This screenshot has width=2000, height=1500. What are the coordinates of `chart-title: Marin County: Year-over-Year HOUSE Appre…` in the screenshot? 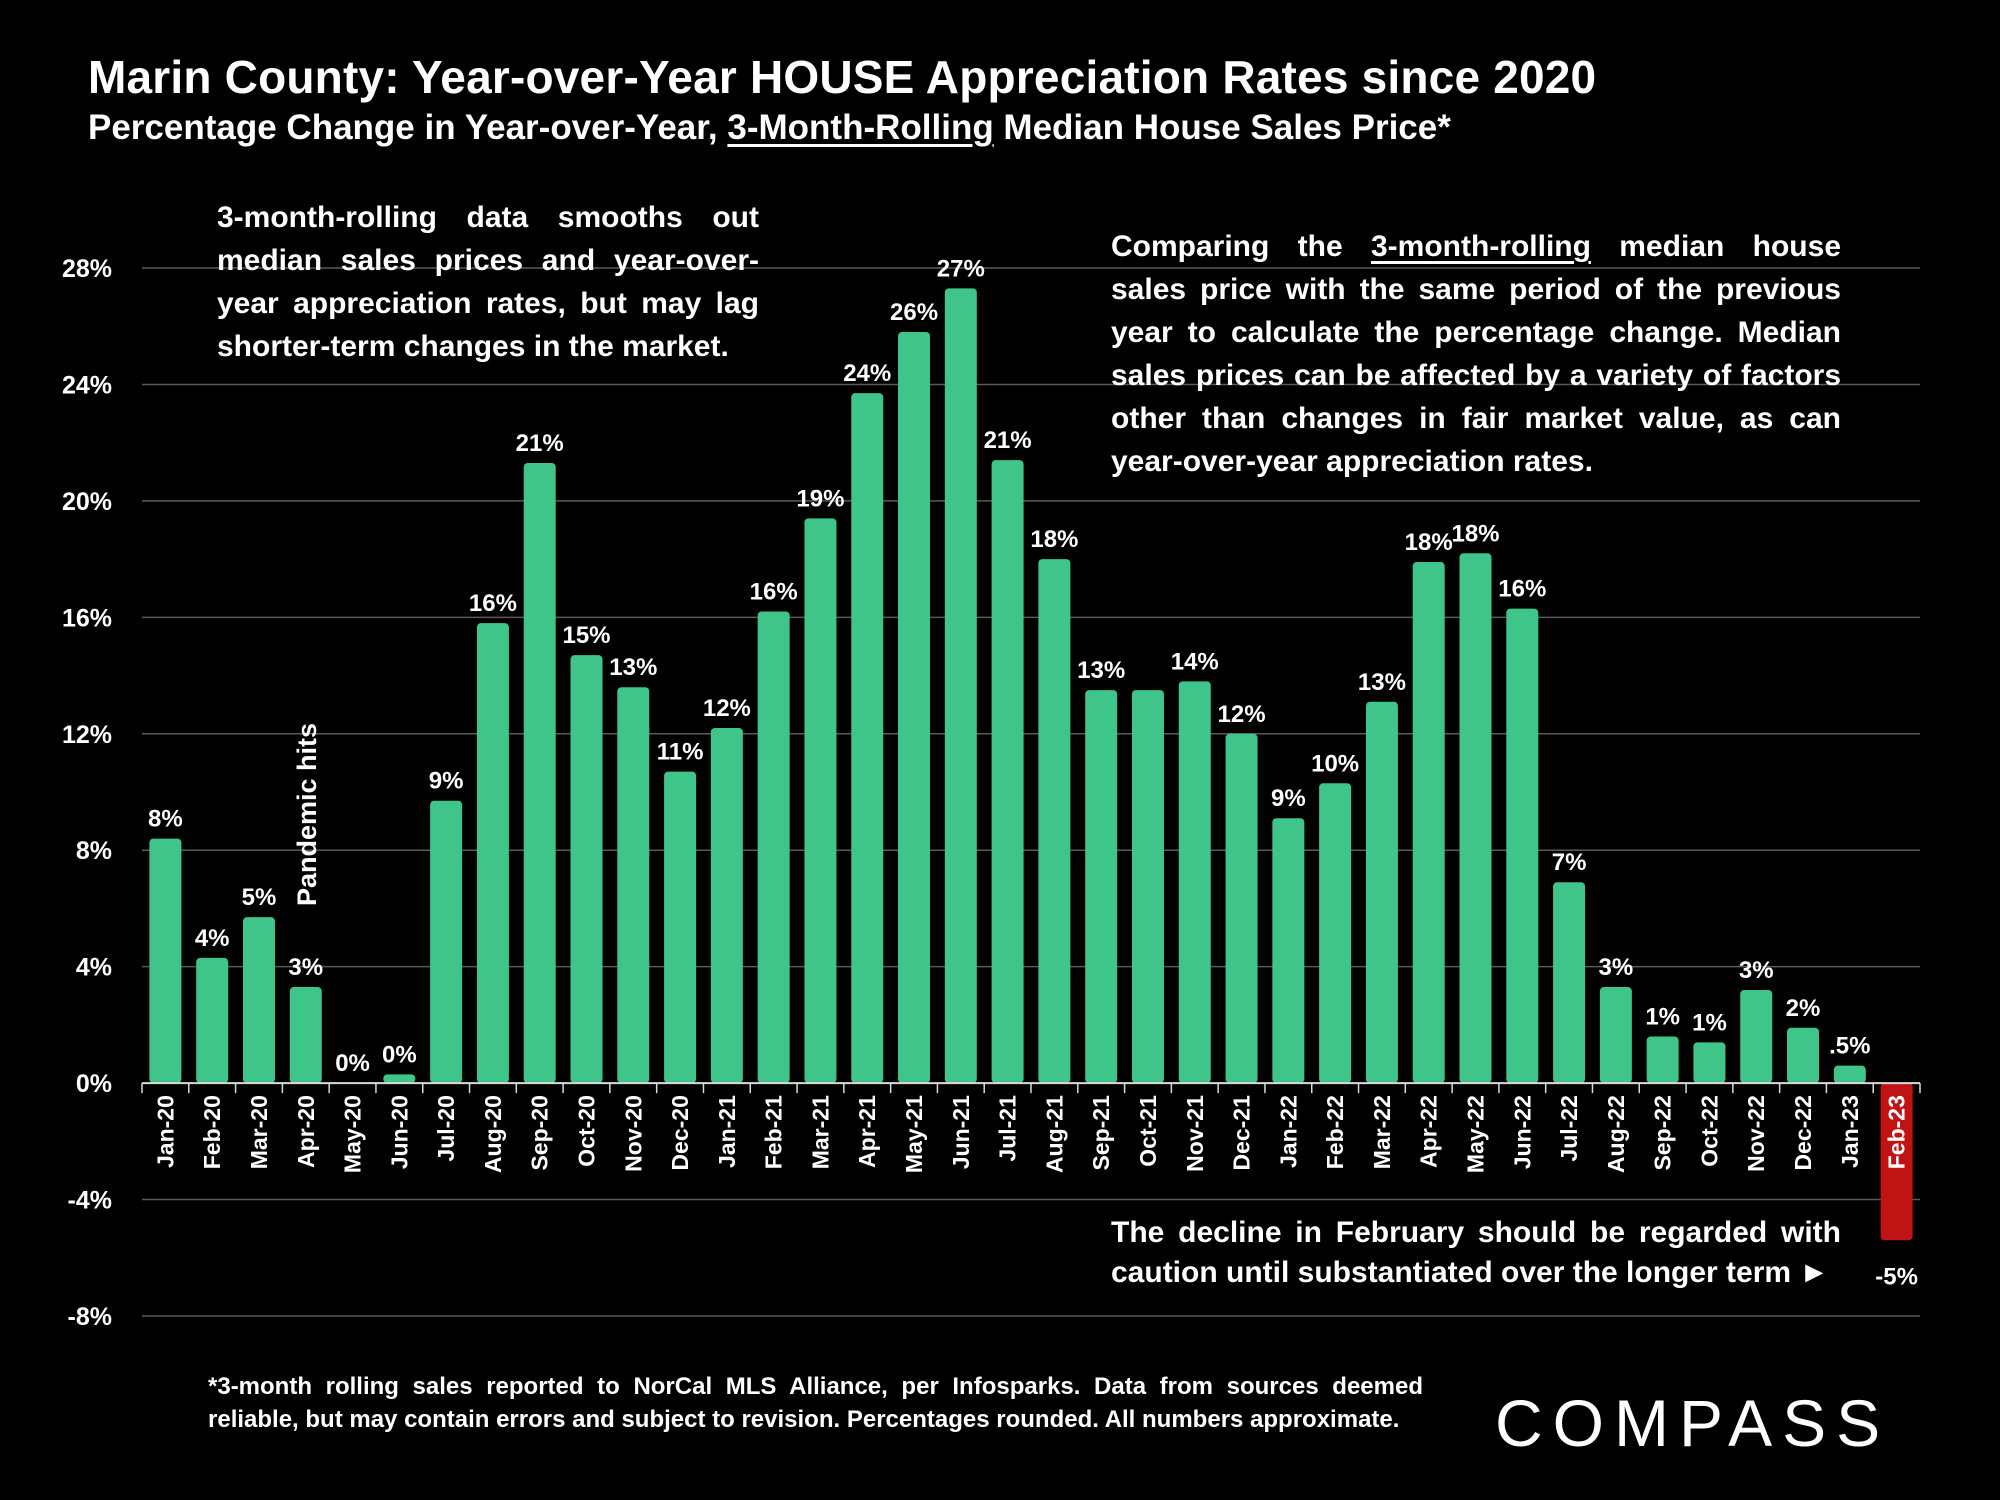 It's located at (842, 77).